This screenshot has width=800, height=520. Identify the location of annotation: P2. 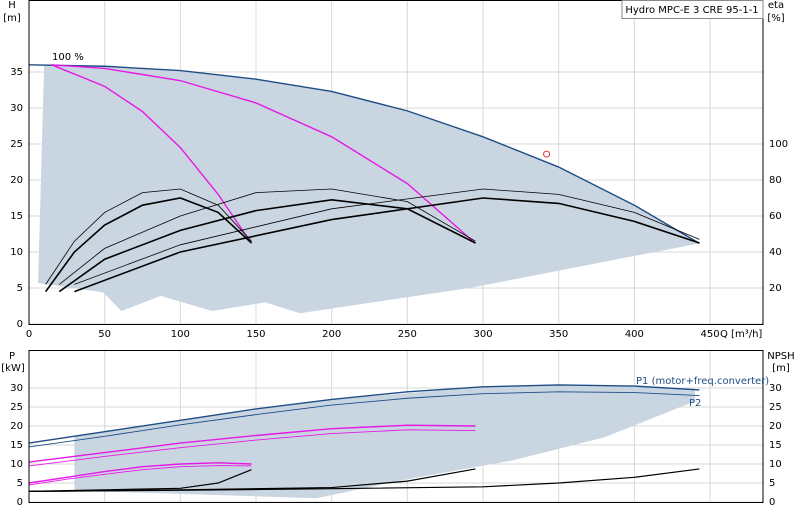
(695, 403).